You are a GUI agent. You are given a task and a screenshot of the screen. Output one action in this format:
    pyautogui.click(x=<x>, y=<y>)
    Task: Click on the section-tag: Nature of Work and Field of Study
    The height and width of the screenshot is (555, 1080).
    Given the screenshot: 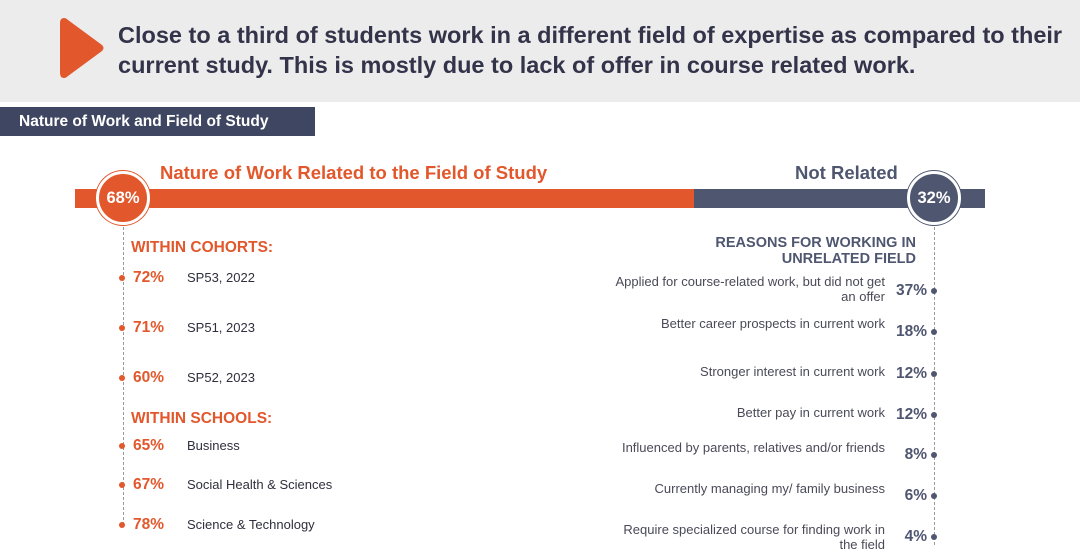 What is the action you would take?
    pyautogui.click(x=157, y=121)
    